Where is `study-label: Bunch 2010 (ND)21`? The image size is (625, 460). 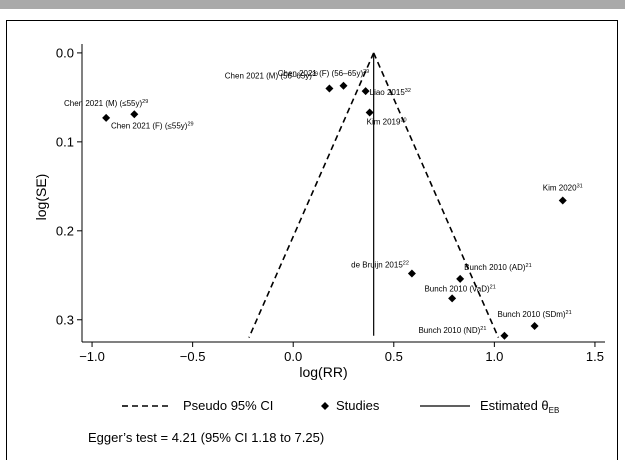 study-label: Bunch 2010 (ND)21 is located at coordinates (452, 330).